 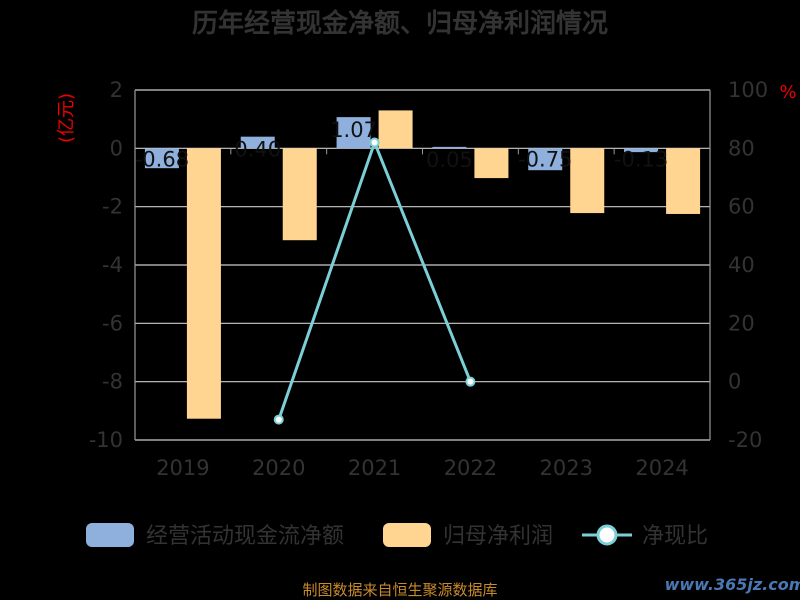 What do you see at coordinates (112, 382) in the screenshot?
I see `left-tick-label: -8` at bounding box center [112, 382].